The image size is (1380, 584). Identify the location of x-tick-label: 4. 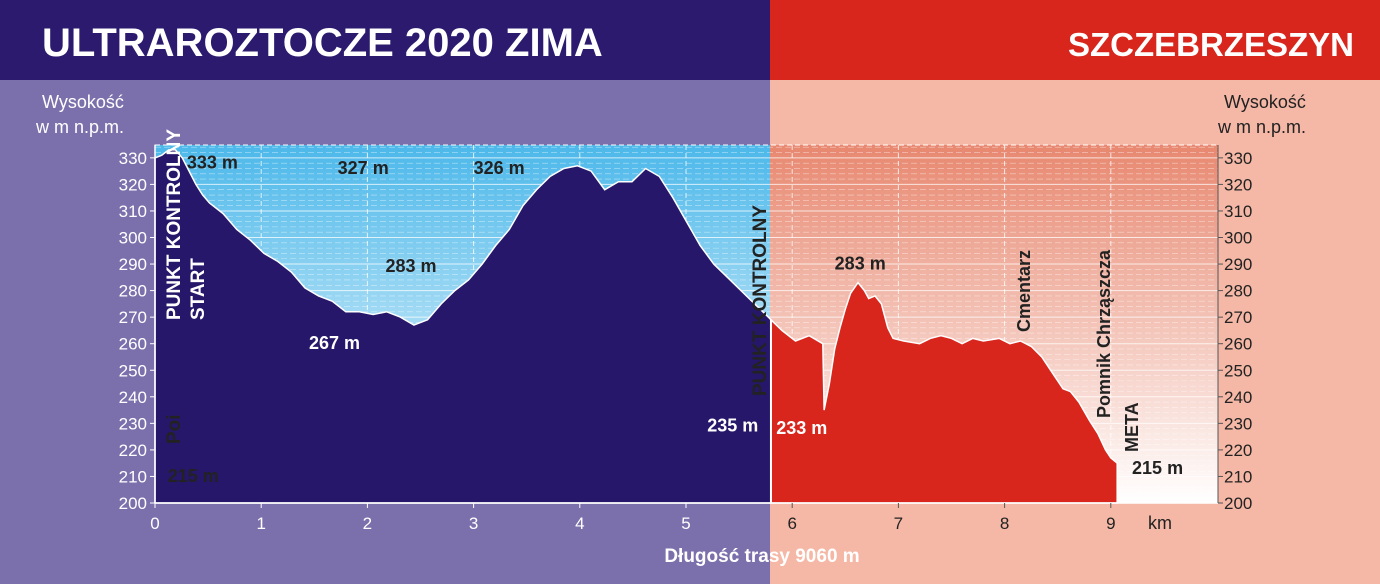
(579, 523).